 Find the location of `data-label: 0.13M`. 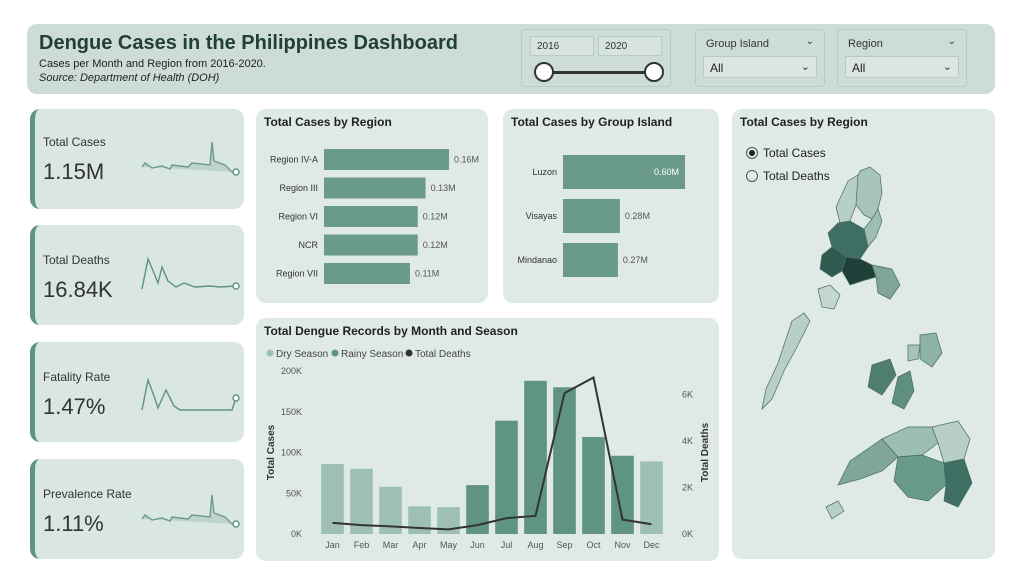

data-label: 0.13M is located at coordinates (443, 188).